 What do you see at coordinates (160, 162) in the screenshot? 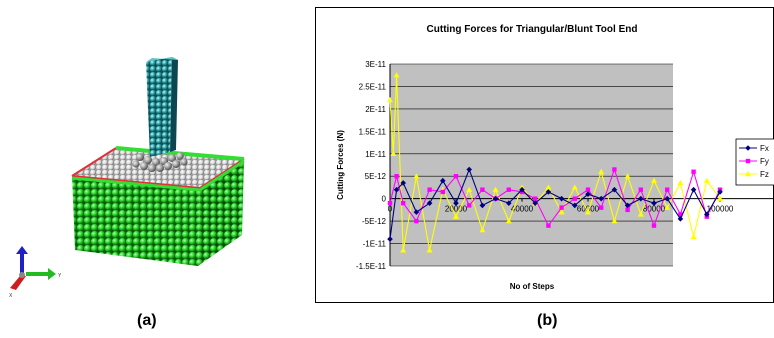
I see `chip-atoms` at bounding box center [160, 162].